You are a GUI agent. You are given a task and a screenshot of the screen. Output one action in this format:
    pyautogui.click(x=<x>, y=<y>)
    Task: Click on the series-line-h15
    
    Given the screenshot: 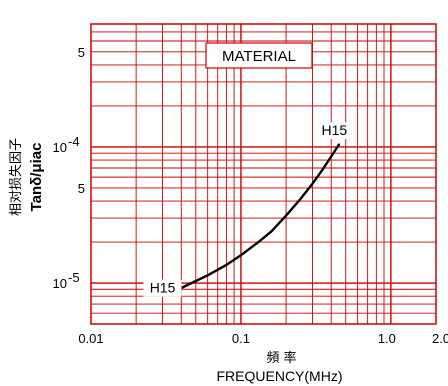 What is the action you would take?
    pyautogui.click(x=260, y=216)
    